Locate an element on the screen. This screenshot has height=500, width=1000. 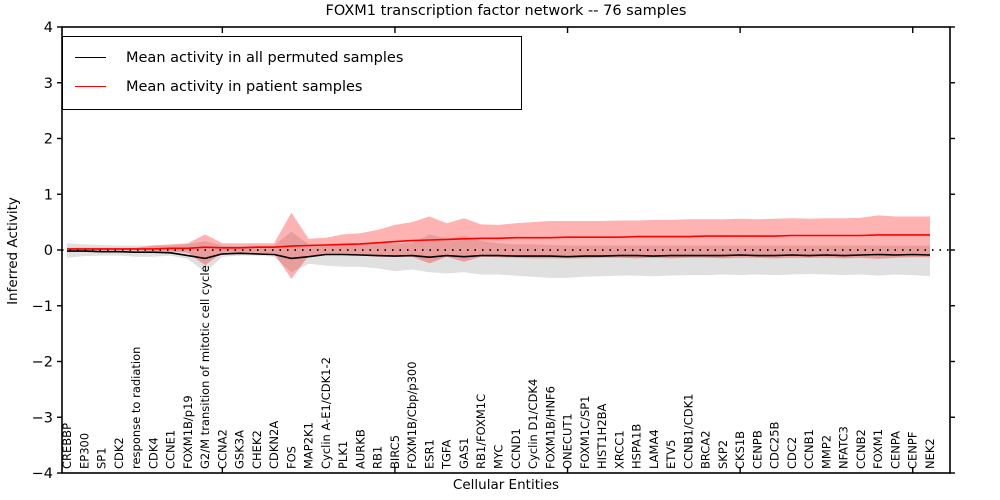
x-category-label: CENPB is located at coordinates (757, 449).